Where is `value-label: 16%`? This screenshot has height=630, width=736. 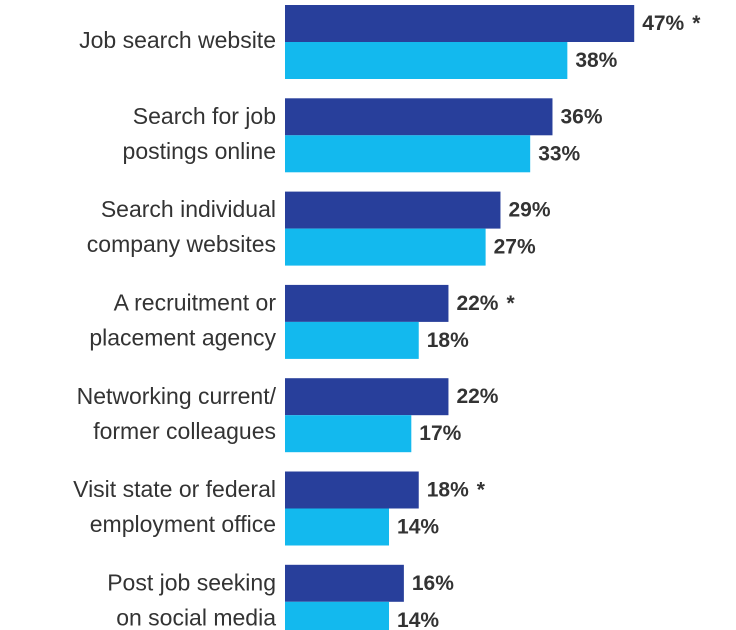
value-label: 16% is located at coordinates (433, 583).